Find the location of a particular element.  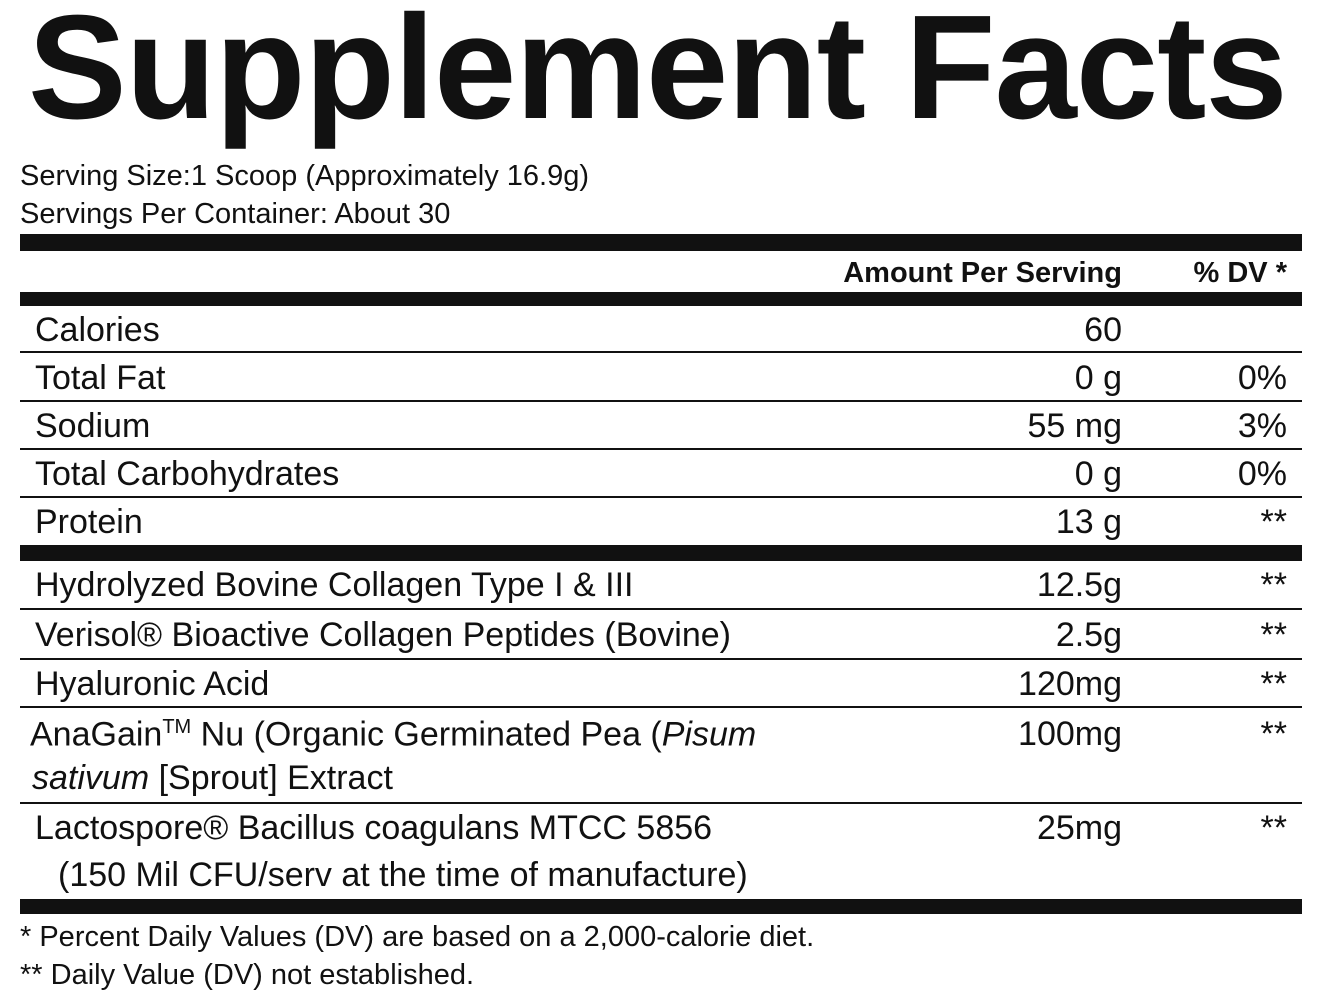

ingredient-amount: 120mg is located at coordinates (1070, 684).